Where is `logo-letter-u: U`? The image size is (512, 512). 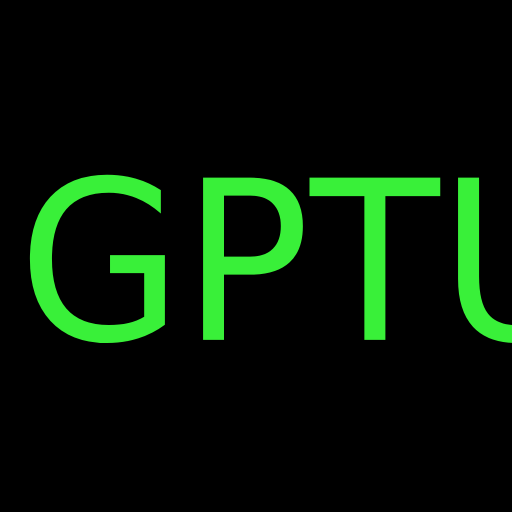
logo-letter-u: U is located at coordinates (476, 262).